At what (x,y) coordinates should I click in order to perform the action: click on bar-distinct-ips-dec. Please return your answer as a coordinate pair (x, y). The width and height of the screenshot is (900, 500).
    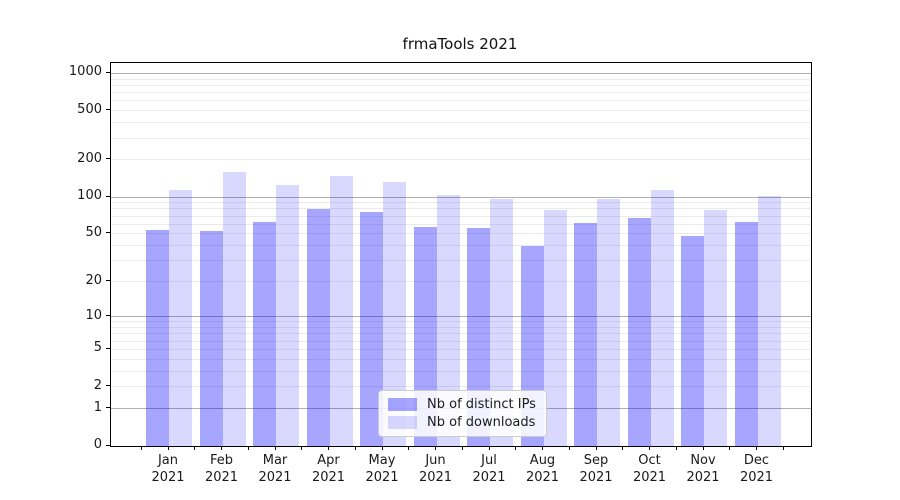
    Looking at the image, I should click on (746, 333).